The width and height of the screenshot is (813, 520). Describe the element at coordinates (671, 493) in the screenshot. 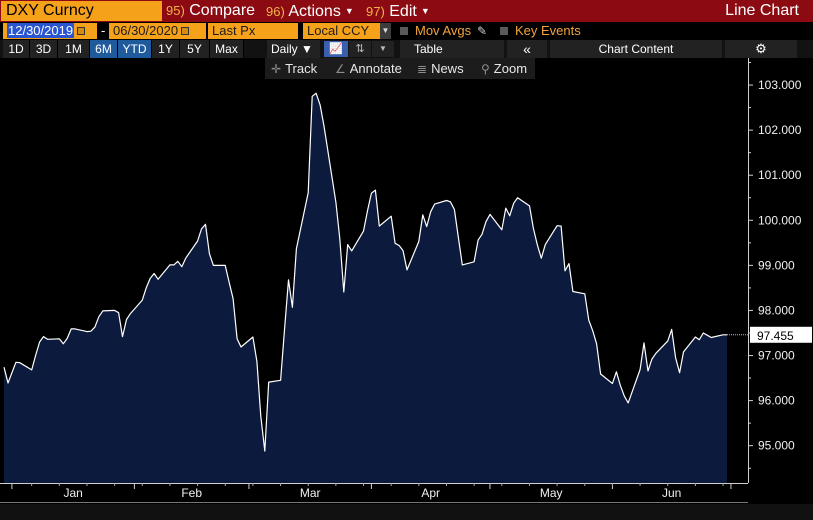

I see `x-tick-label: Jun` at that location.